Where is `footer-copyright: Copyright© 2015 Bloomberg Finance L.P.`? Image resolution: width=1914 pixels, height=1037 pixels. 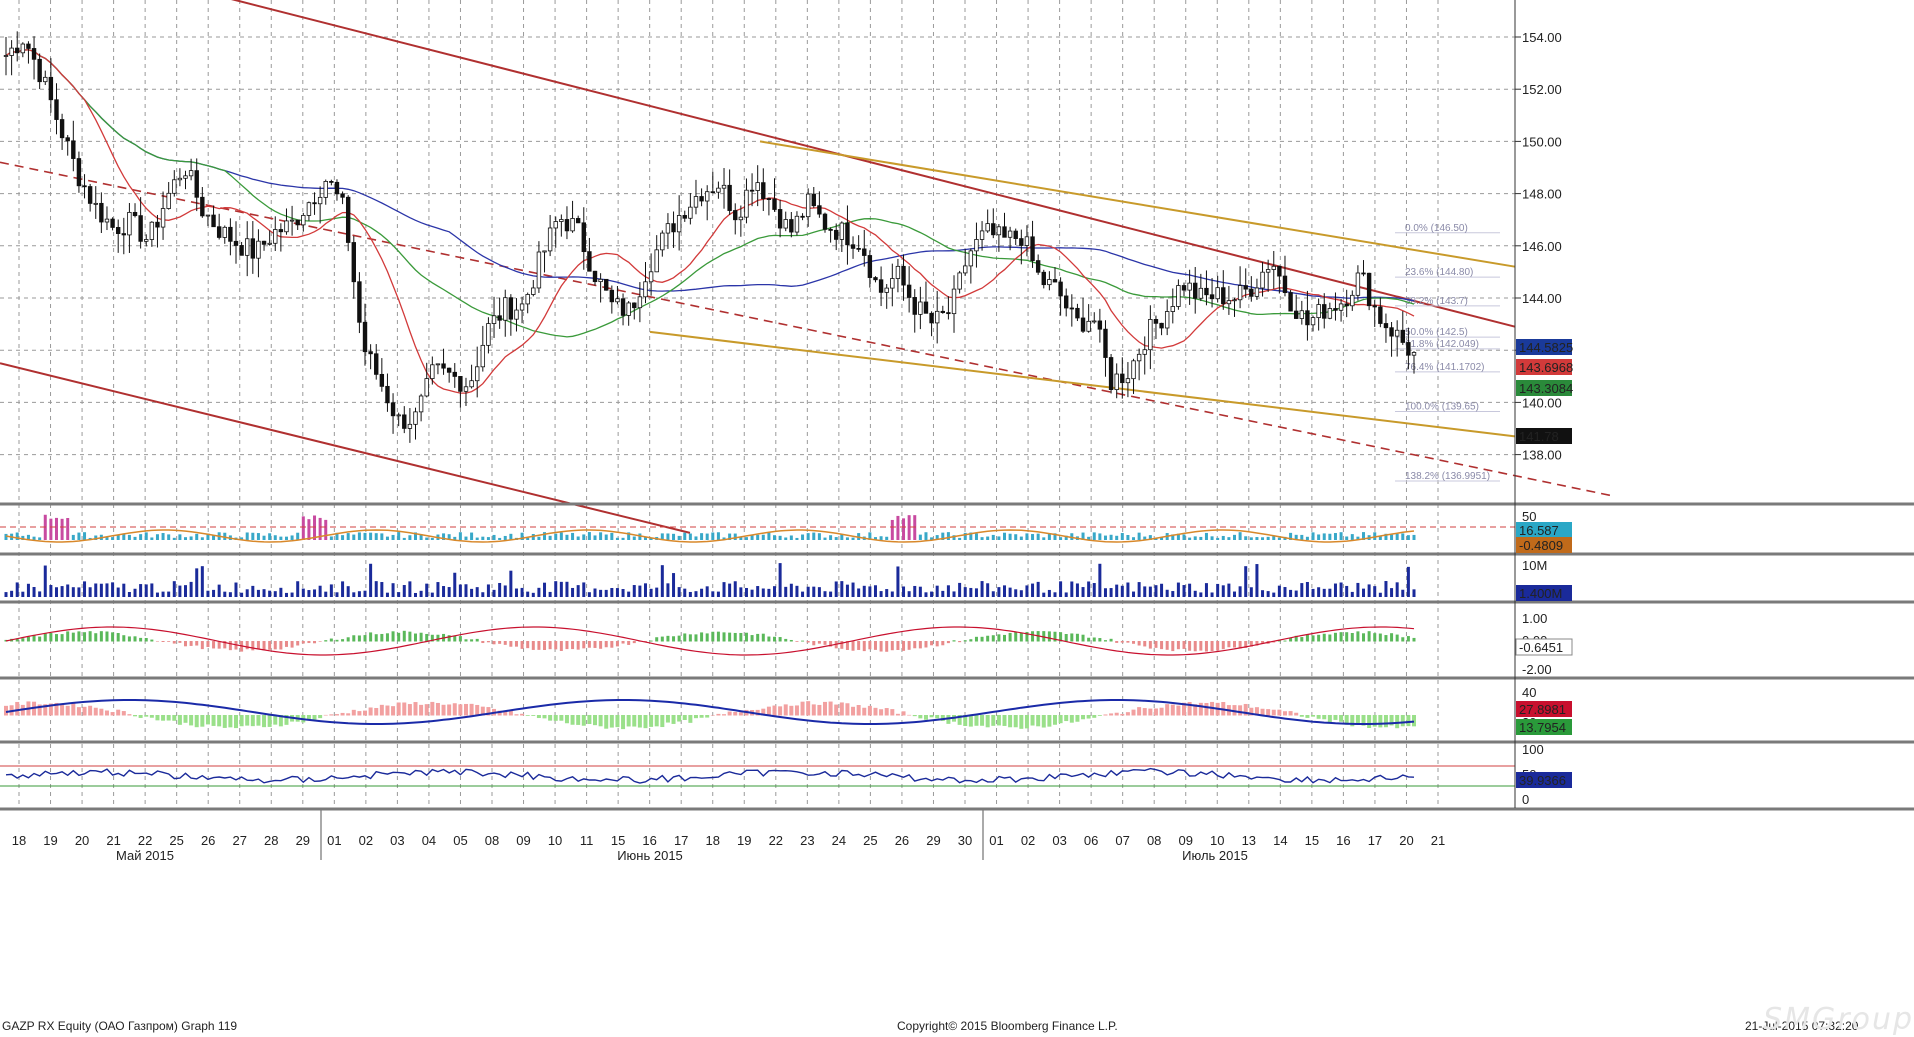 footer-copyright: Copyright© 2015 Bloomberg Finance L.P. is located at coordinates (1007, 1026).